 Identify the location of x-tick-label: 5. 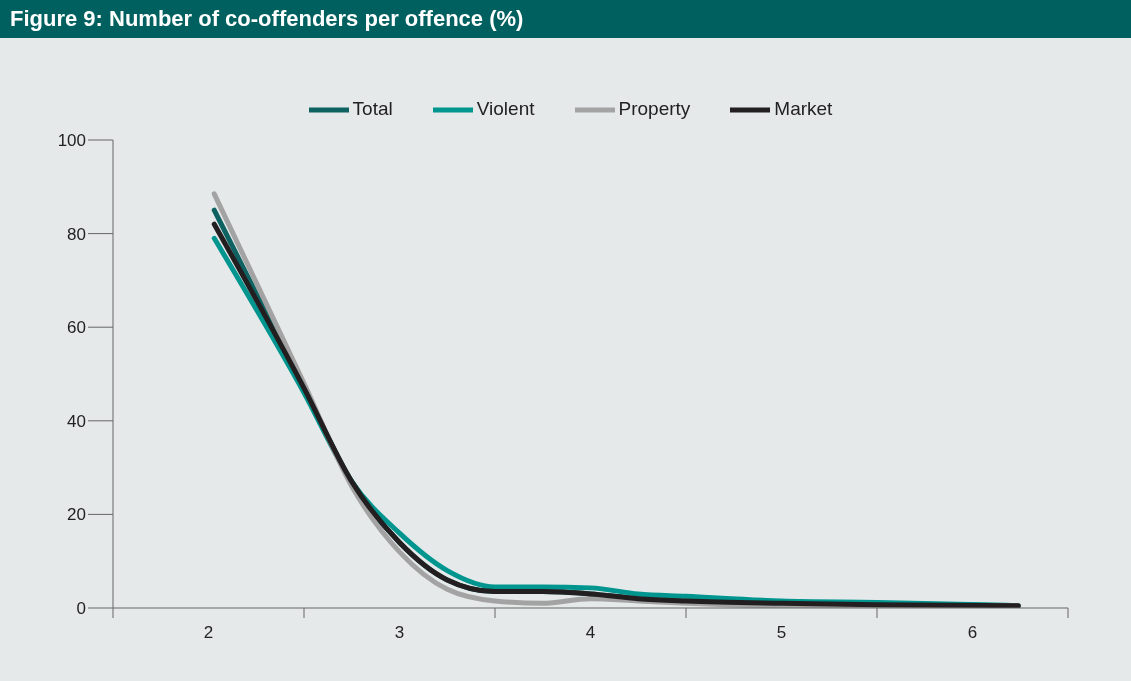
(781, 632).